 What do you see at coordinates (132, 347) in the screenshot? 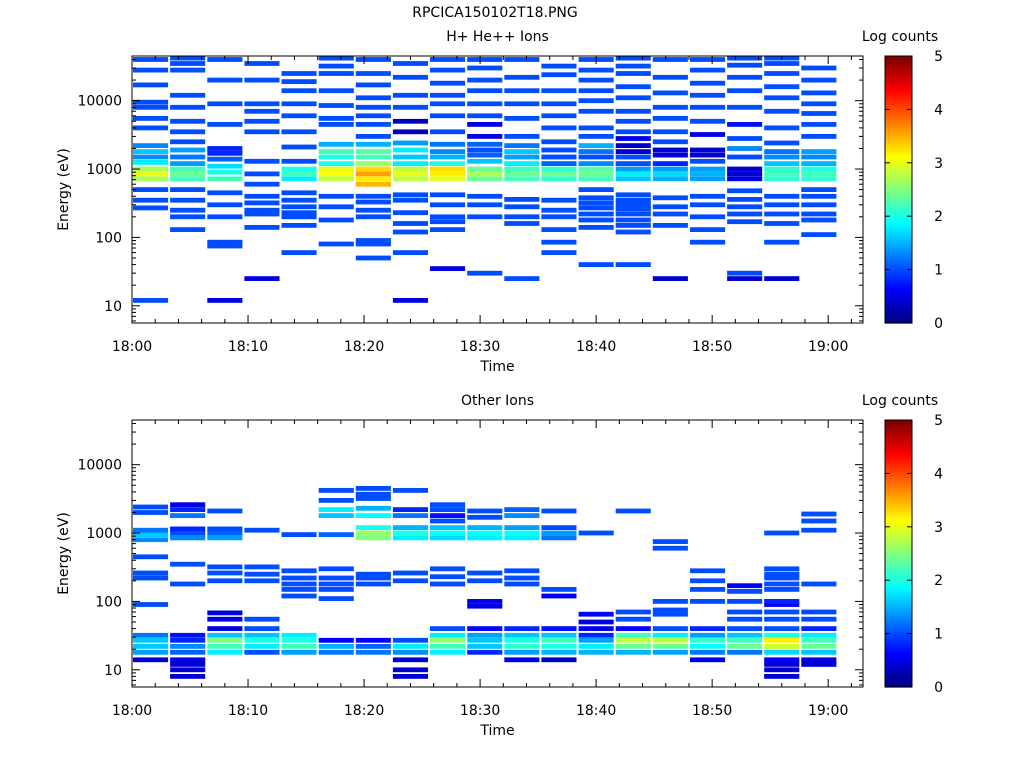
I see `x-tick-label: 18:00` at bounding box center [132, 347].